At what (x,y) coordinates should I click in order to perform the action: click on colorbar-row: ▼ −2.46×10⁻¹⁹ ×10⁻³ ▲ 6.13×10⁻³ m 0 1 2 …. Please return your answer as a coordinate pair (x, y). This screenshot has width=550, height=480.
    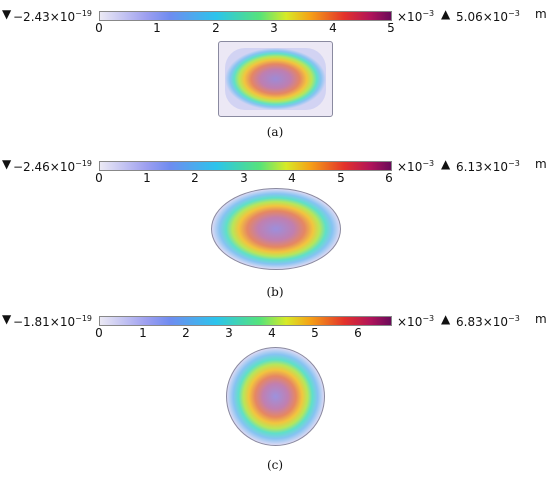
    Looking at the image, I should click on (275, 169).